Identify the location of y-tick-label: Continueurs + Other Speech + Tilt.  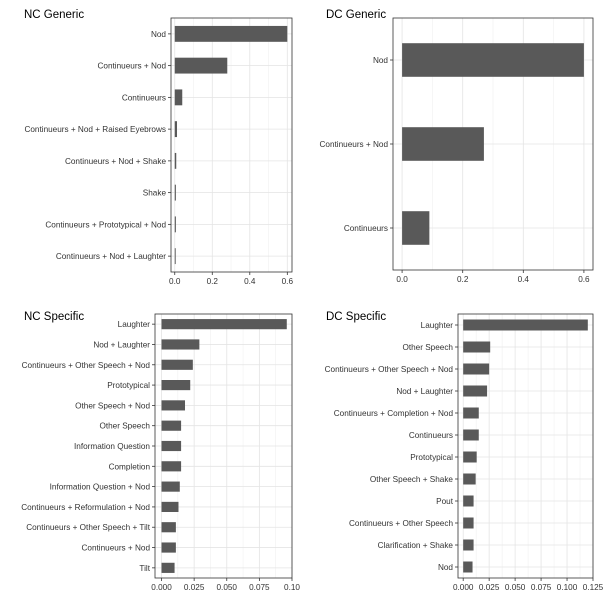
(88, 527).